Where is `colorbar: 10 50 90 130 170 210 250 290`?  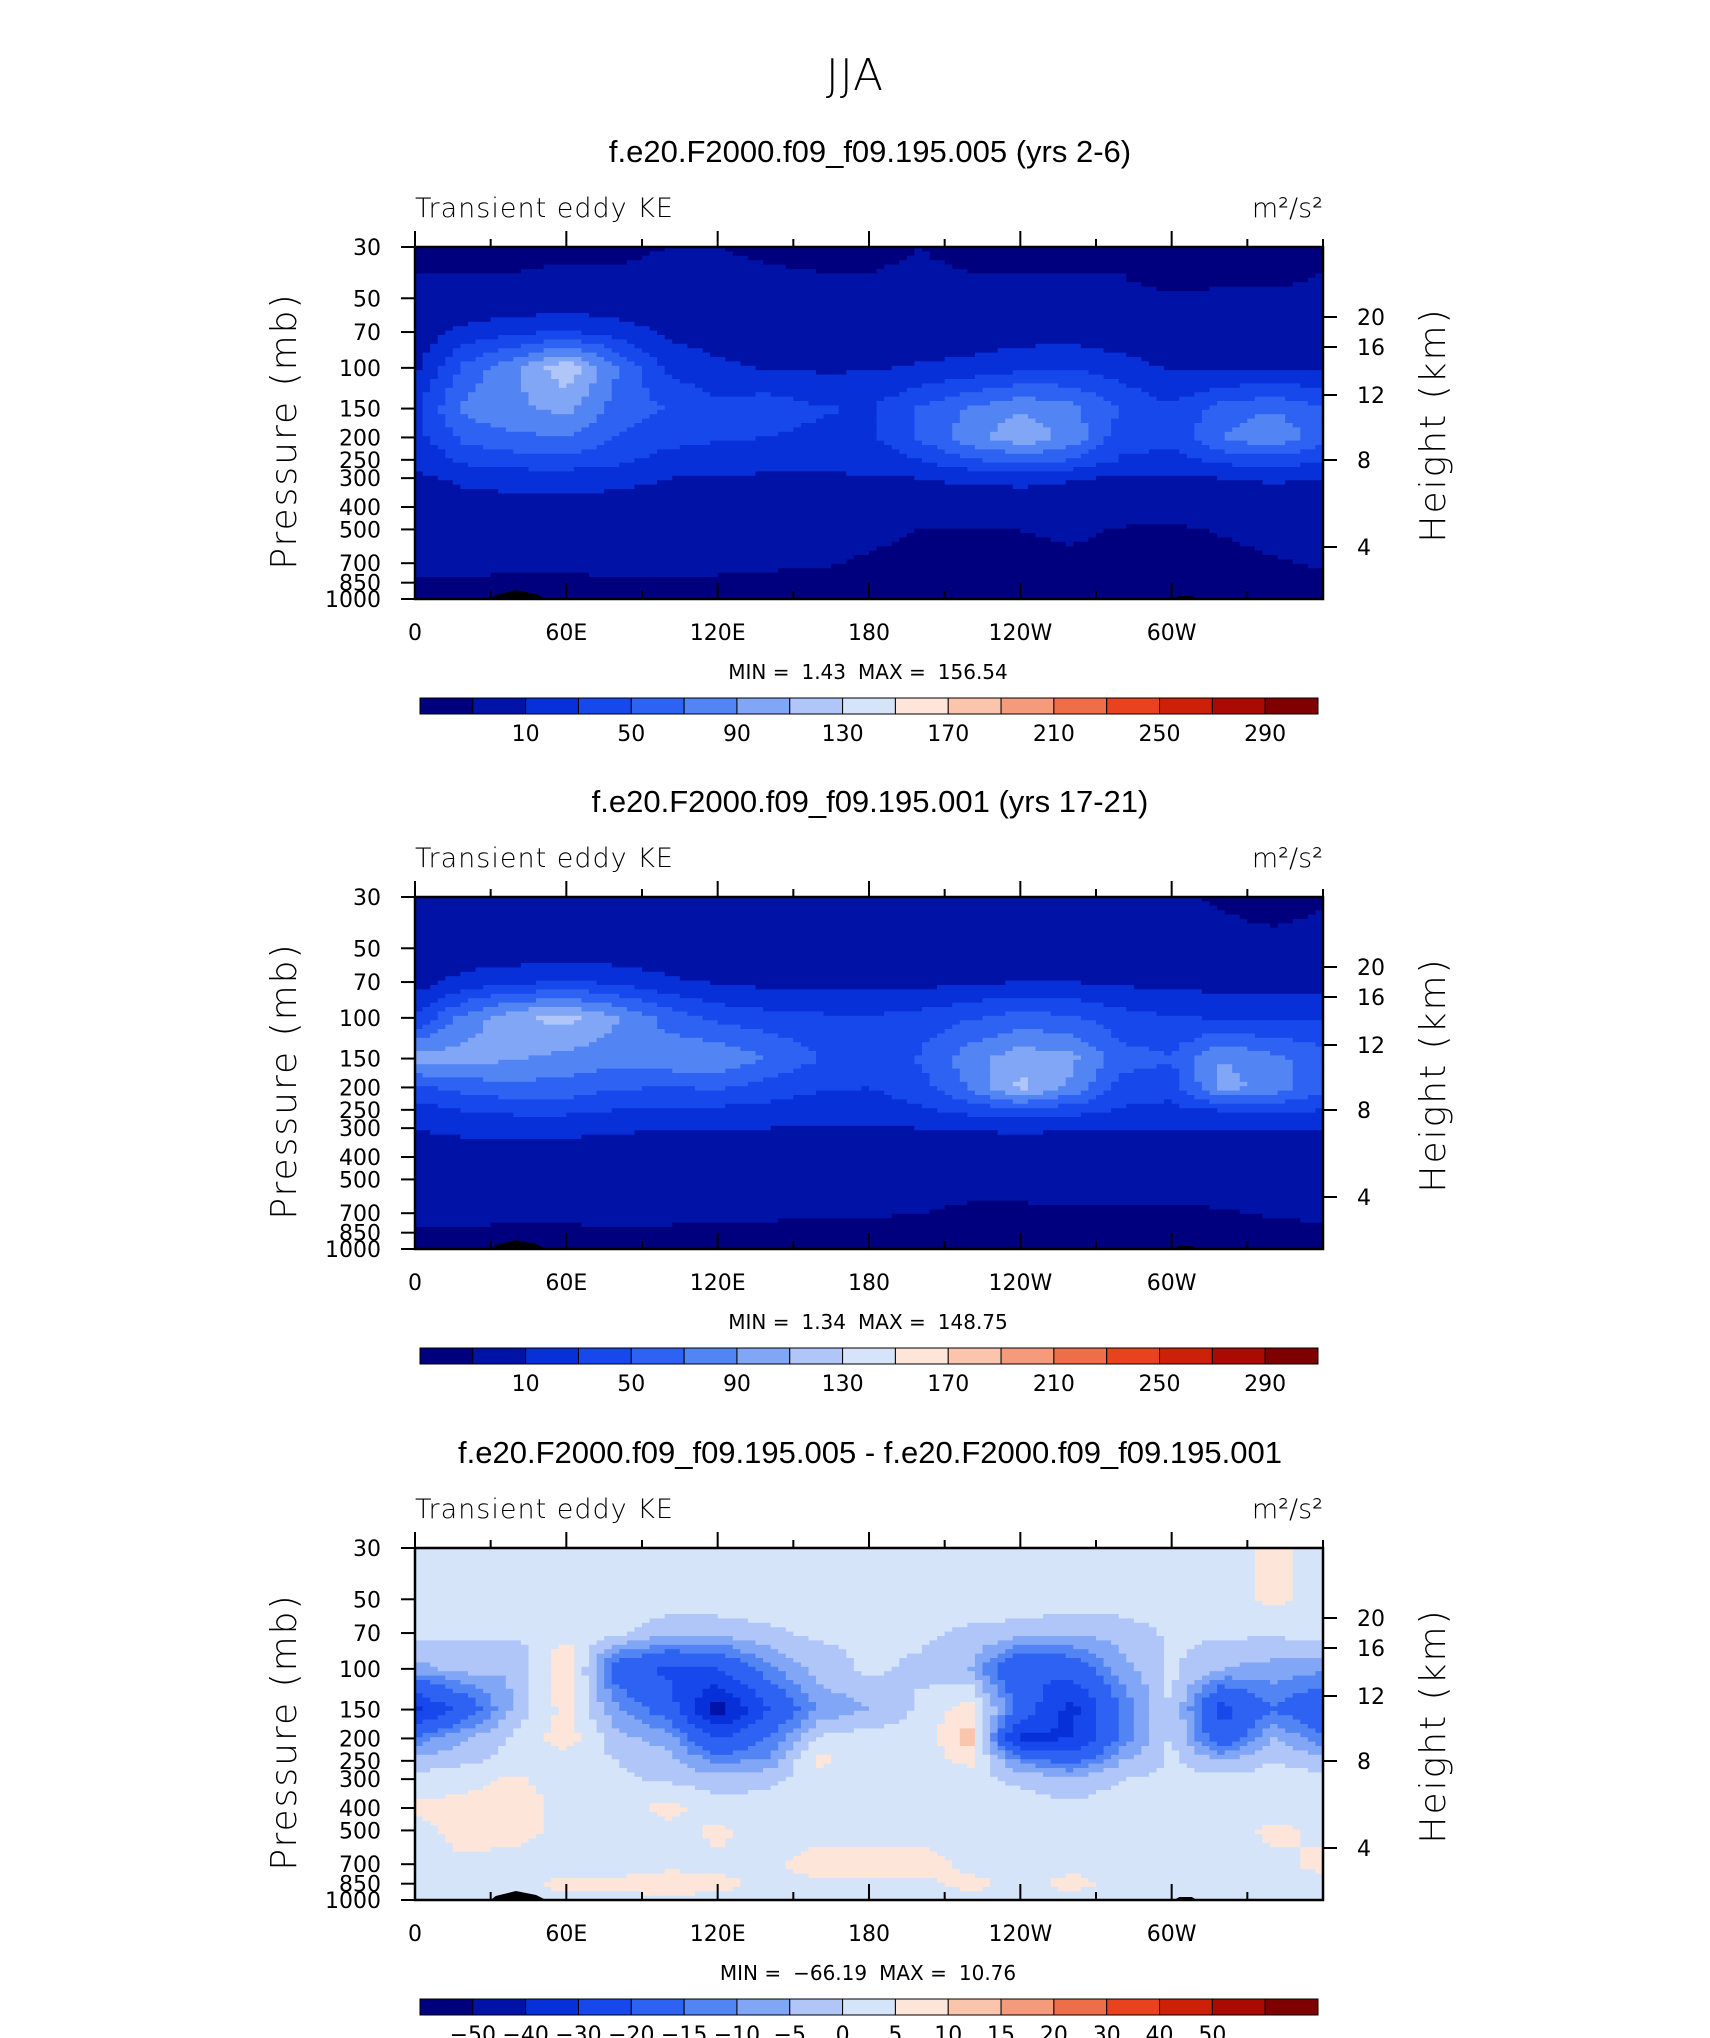 colorbar: 10 50 90 130 170 210 250 290 is located at coordinates (869, 722).